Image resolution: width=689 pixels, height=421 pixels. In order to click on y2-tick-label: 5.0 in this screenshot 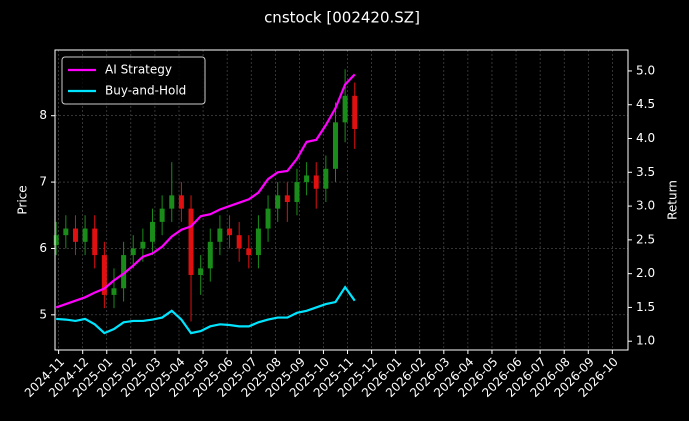, I will do `click(645, 70)`.